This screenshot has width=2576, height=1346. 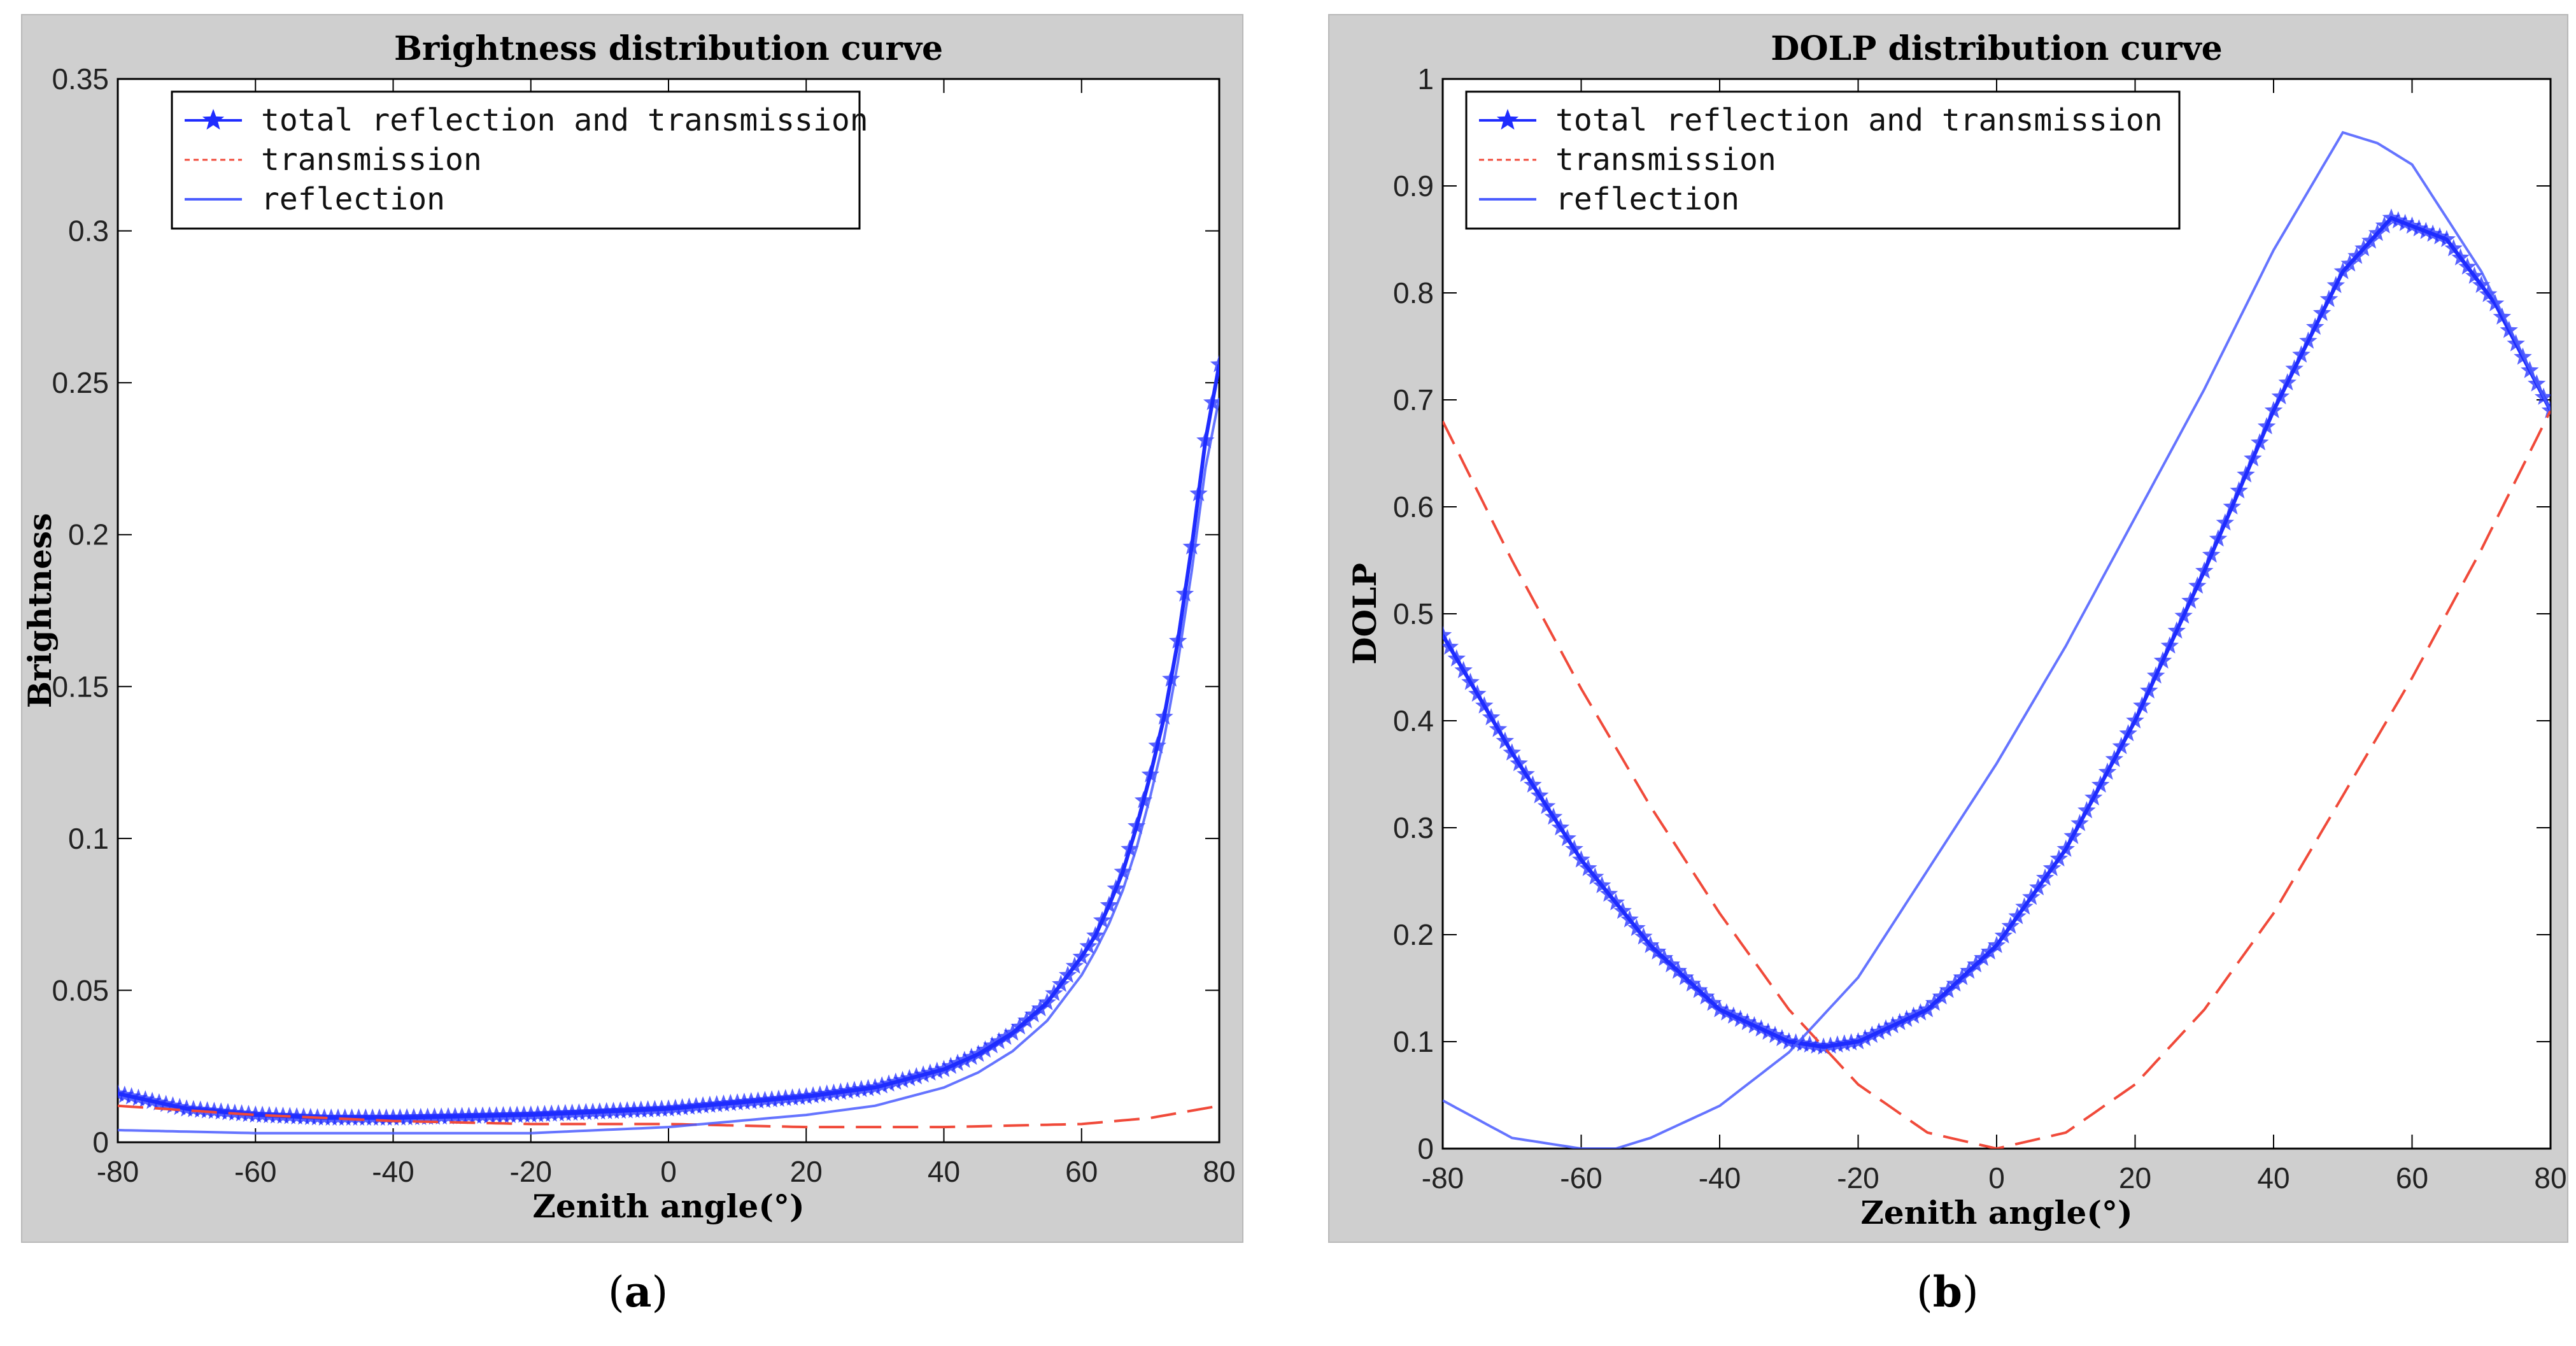 What do you see at coordinates (80, 382) in the screenshot?
I see `y-tick-label: 0.25` at bounding box center [80, 382].